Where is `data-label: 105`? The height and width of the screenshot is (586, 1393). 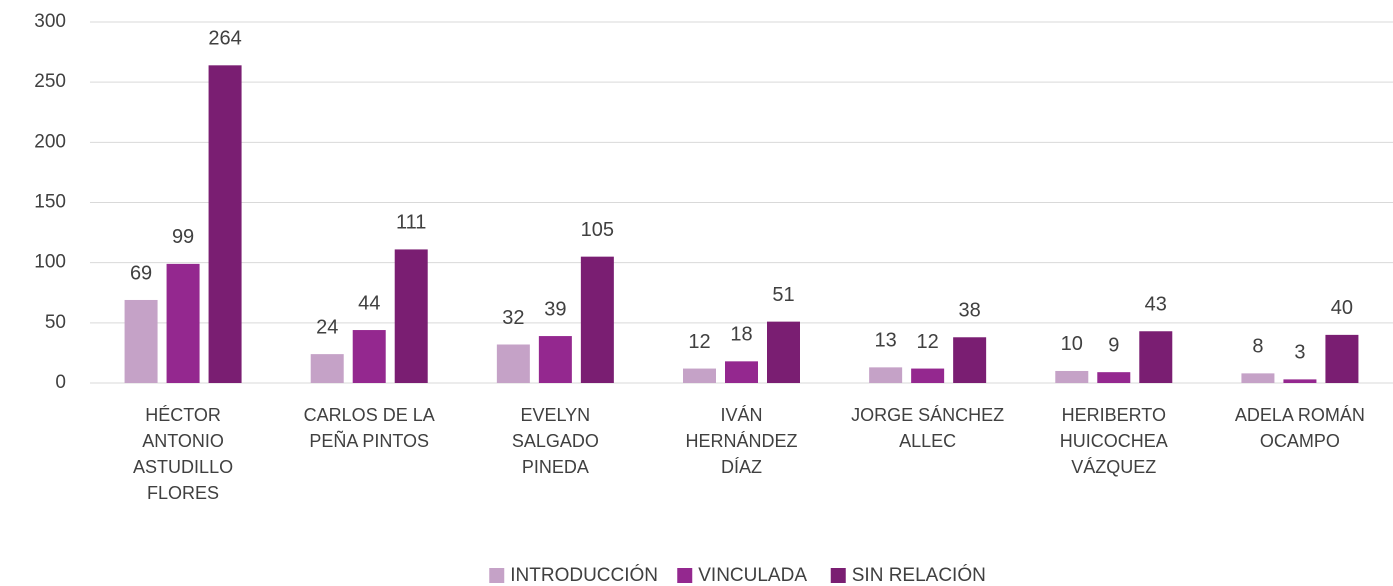 data-label: 105 is located at coordinates (597, 230).